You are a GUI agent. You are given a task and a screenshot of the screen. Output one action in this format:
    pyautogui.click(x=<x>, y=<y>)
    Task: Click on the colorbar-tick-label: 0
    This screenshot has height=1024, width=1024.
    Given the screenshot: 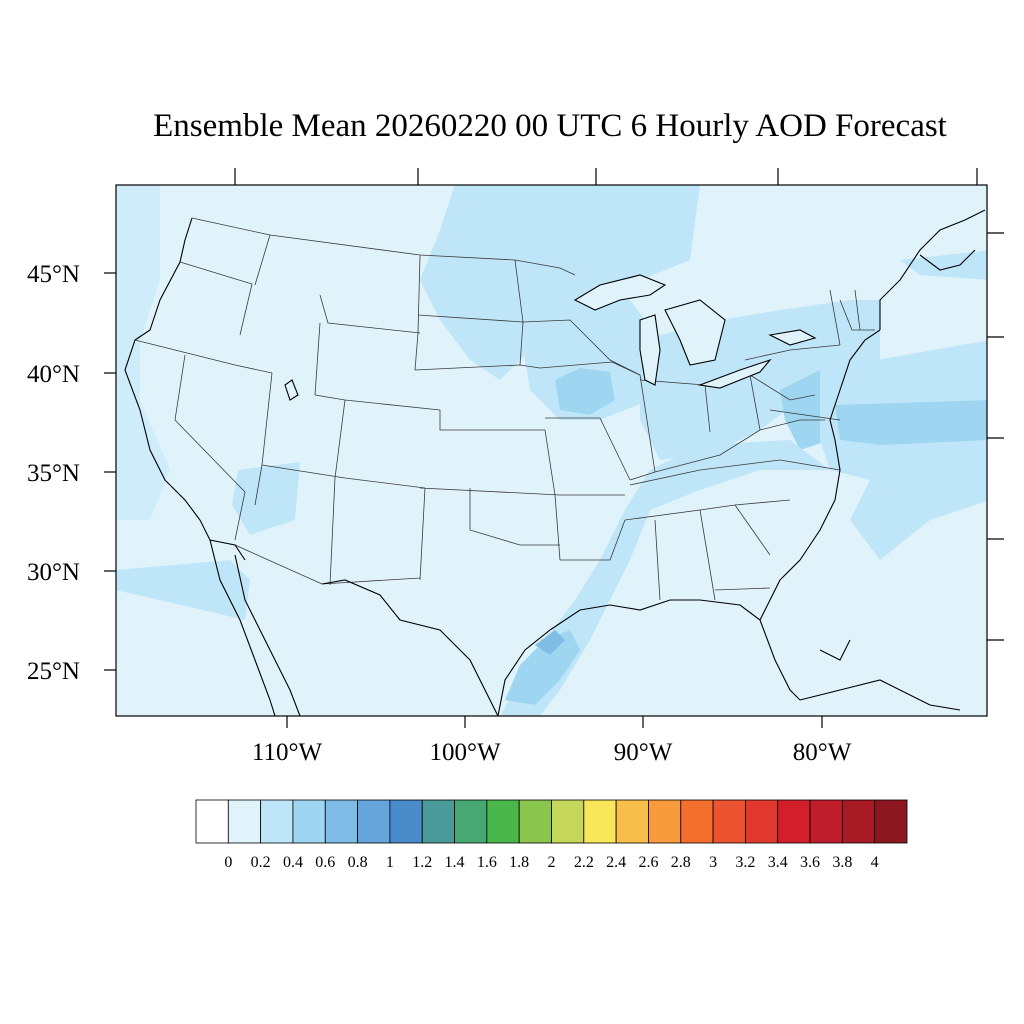 What is the action you would take?
    pyautogui.click(x=228, y=862)
    